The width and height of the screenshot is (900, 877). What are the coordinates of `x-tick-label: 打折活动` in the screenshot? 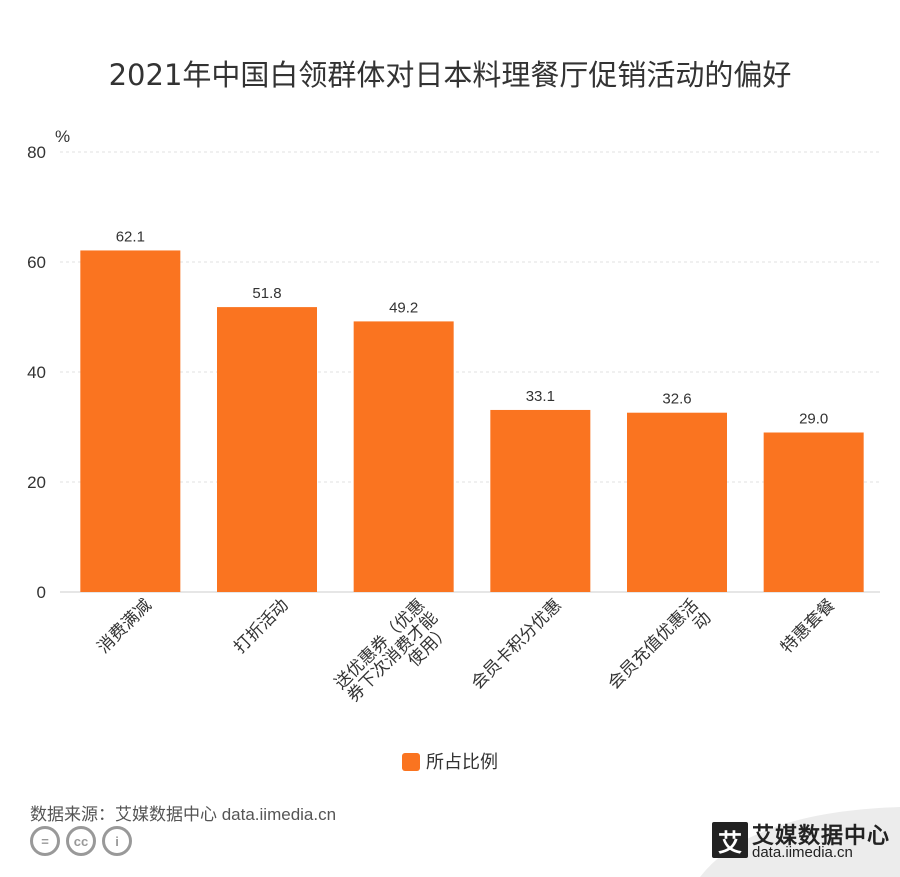 It's located at (261, 626).